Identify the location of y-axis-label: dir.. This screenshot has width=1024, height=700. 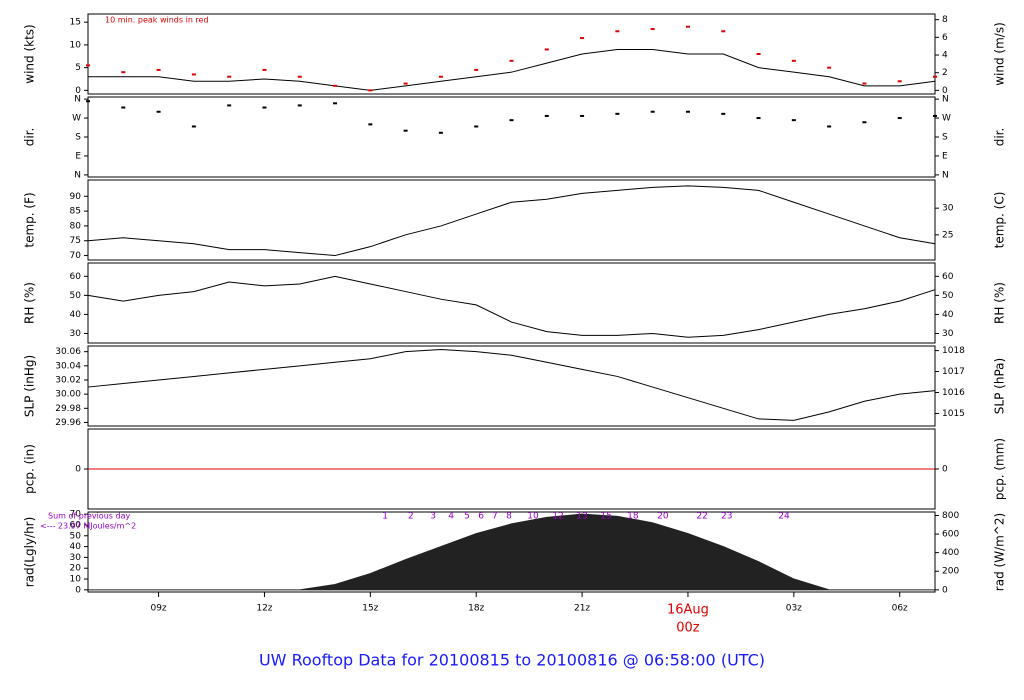
(30, 137).